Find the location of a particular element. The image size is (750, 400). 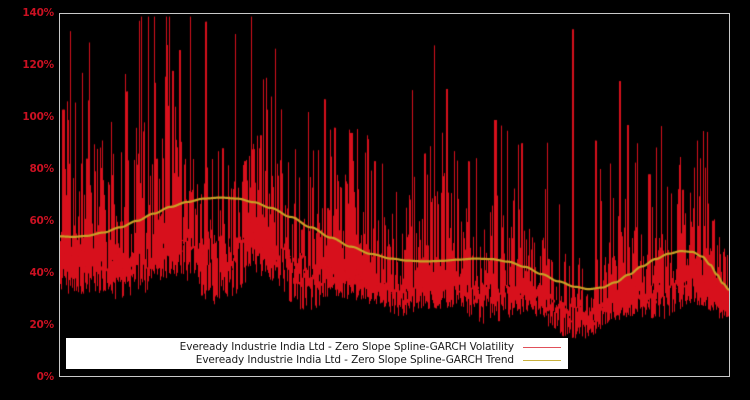

legend-swatch-volatility-icon is located at coordinates (542, 347).